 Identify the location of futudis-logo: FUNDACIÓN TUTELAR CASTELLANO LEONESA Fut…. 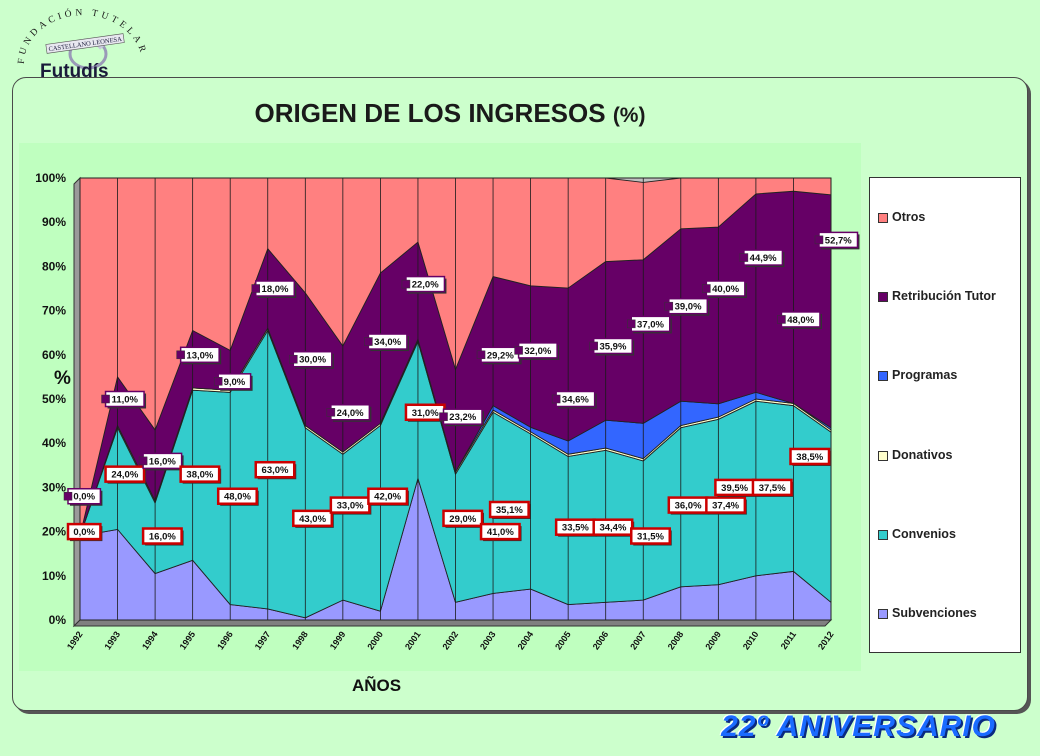
(81, 44).